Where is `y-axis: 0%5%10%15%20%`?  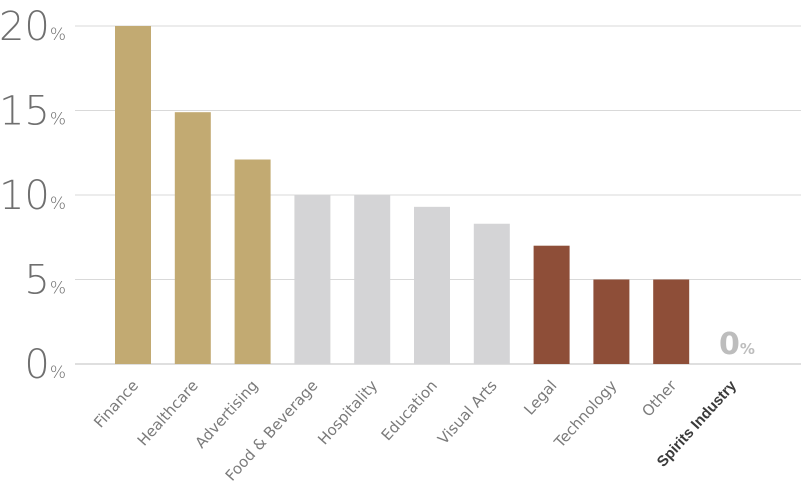 y-axis: 0%5%10%15%20% is located at coordinates (33, 196).